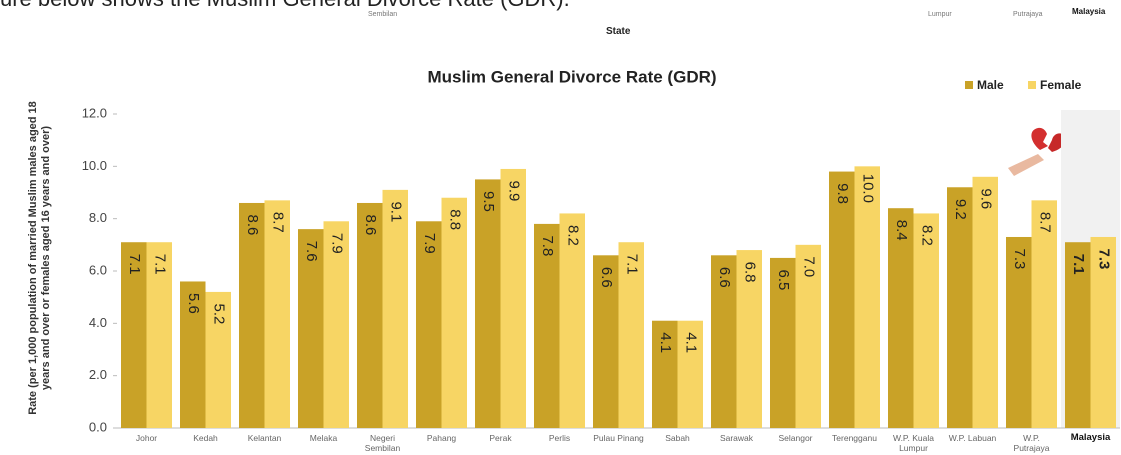 Image resolution: width=1121 pixels, height=455 pixels. Describe the element at coordinates (677, 438) in the screenshot. I see `x-tick-label: Sabah` at that location.